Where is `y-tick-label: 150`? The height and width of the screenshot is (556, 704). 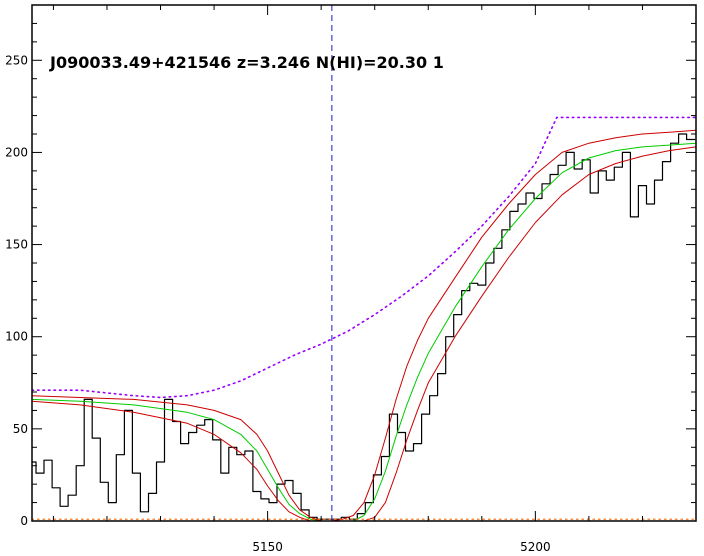
y-tick-label: 150 is located at coordinates (16, 245).